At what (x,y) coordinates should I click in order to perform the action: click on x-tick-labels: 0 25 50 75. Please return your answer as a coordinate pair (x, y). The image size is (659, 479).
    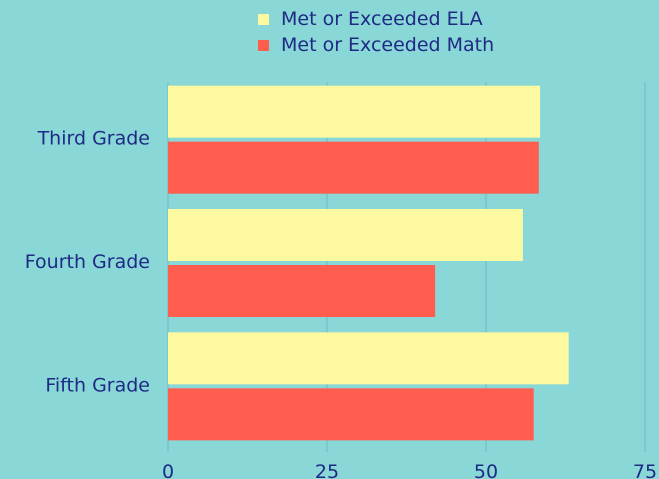
    Looking at the image, I should click on (409, 470).